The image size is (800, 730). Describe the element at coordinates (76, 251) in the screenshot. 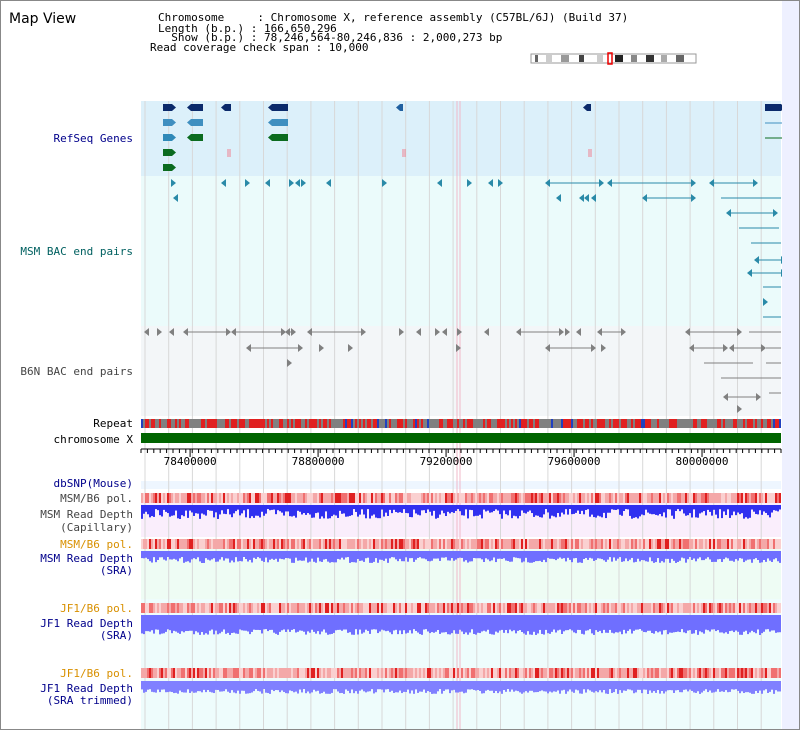

I see `msm-bac-label: MSM BAC end pairs` at that location.